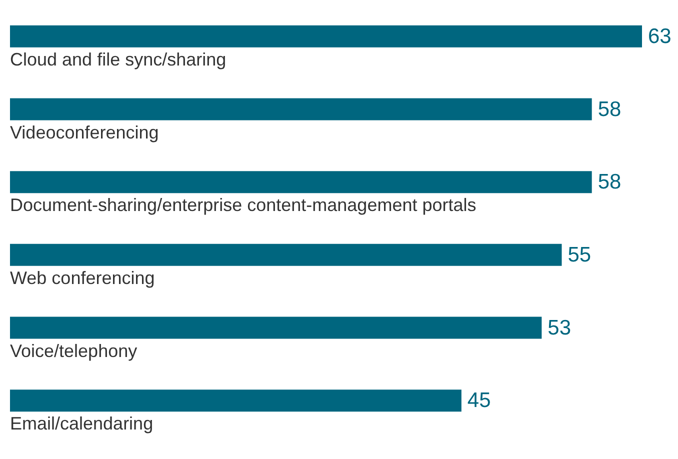 This screenshot has width=678, height=459. I want to click on y-tick-label: Web conferencing, so click(82, 278).